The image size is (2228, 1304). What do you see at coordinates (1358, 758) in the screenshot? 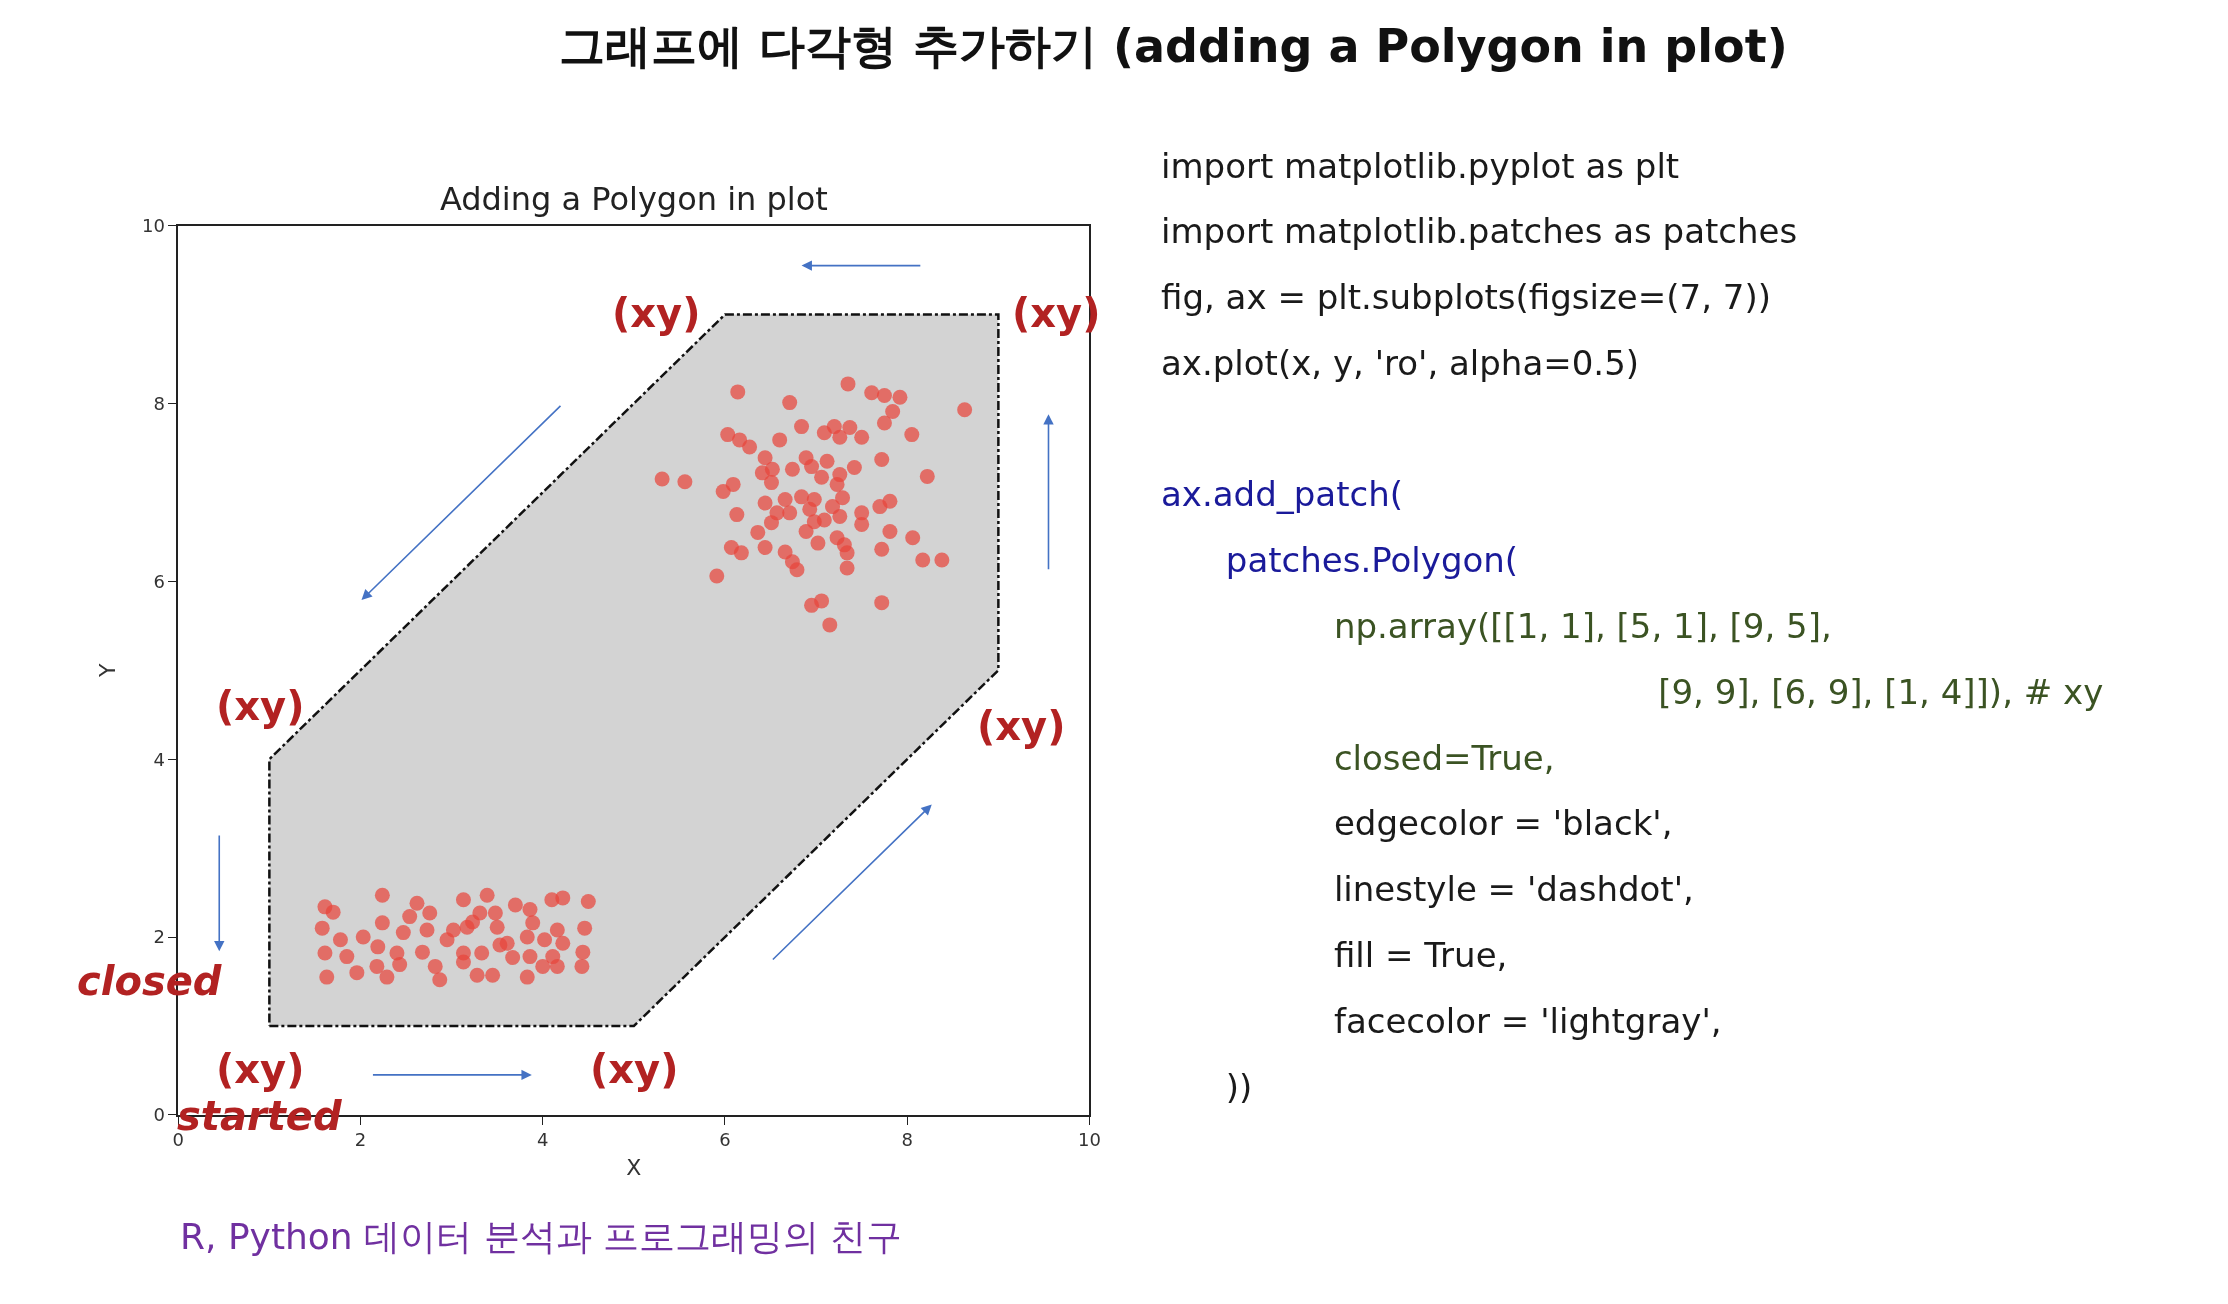
I see `text: closed=True,` at bounding box center [1358, 758].